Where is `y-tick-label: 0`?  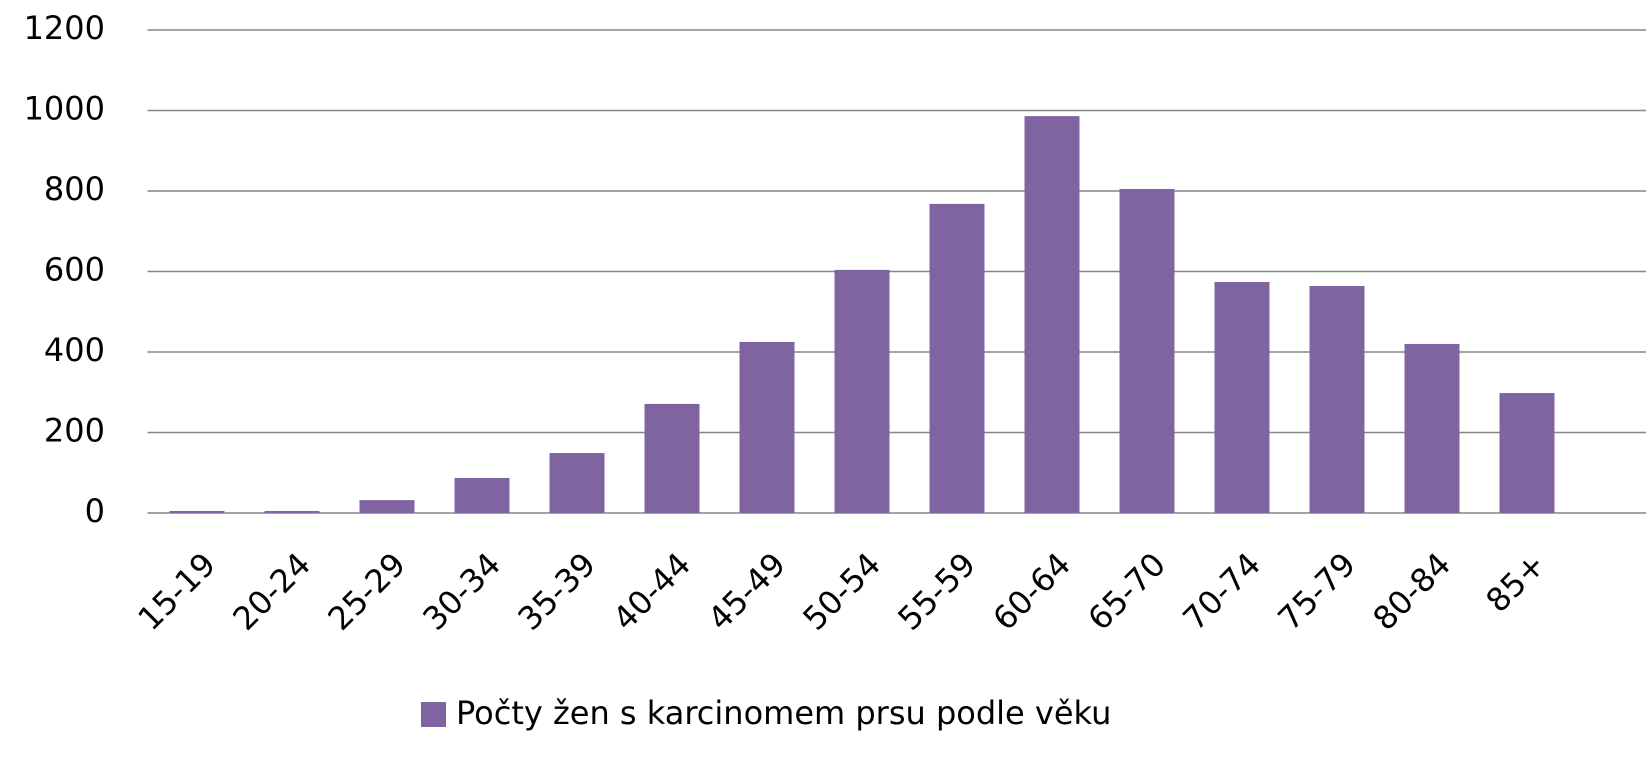 y-tick-label: 0 is located at coordinates (95, 511).